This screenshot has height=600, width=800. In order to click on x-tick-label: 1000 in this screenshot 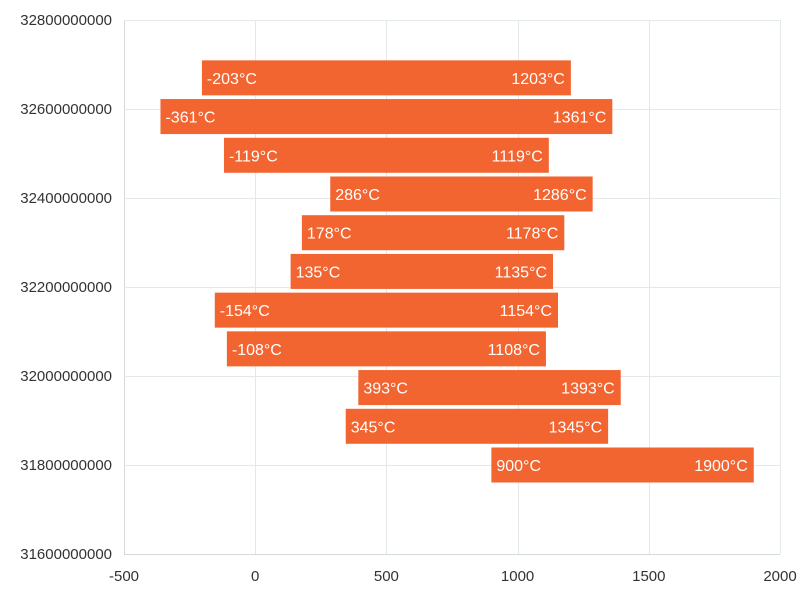, I will do `click(517, 576)`.